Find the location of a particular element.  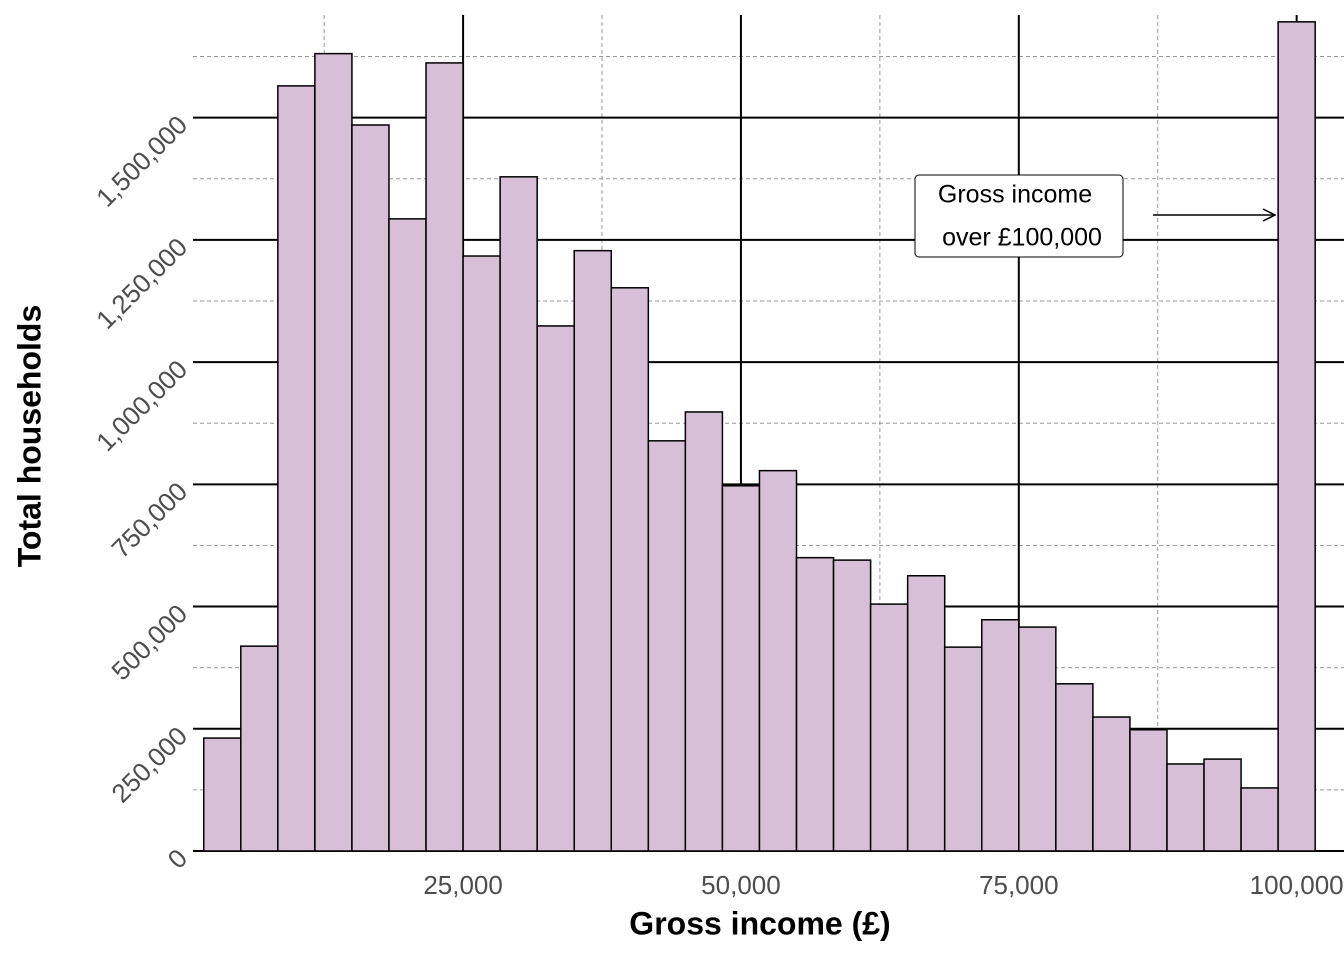

y-tick-label: 250,000 is located at coordinates (149, 765).